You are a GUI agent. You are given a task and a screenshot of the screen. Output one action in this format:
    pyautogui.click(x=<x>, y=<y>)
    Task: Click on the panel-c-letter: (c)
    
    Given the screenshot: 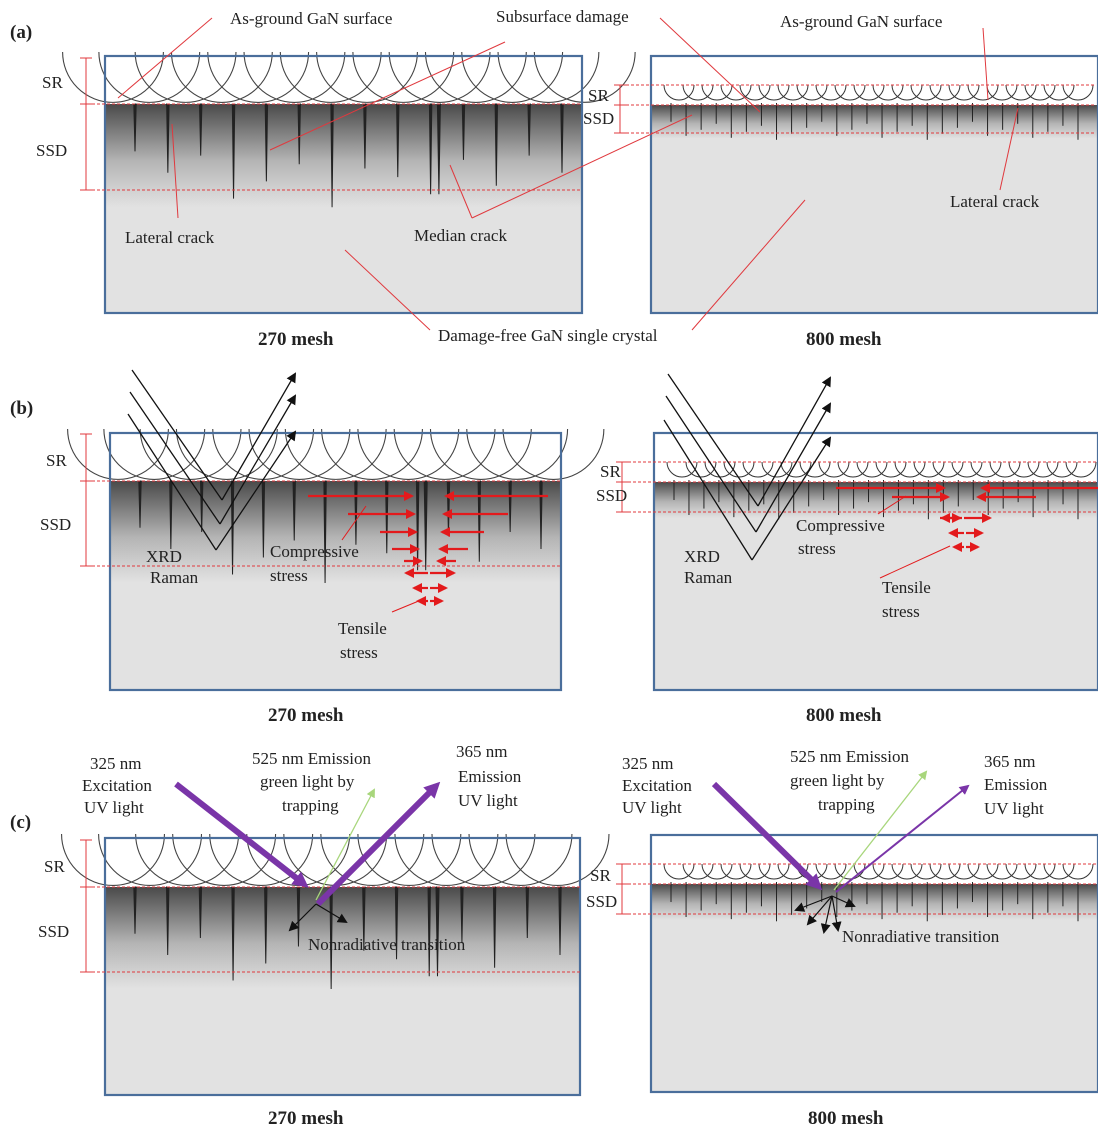 What is the action you would take?
    pyautogui.click(x=20, y=822)
    